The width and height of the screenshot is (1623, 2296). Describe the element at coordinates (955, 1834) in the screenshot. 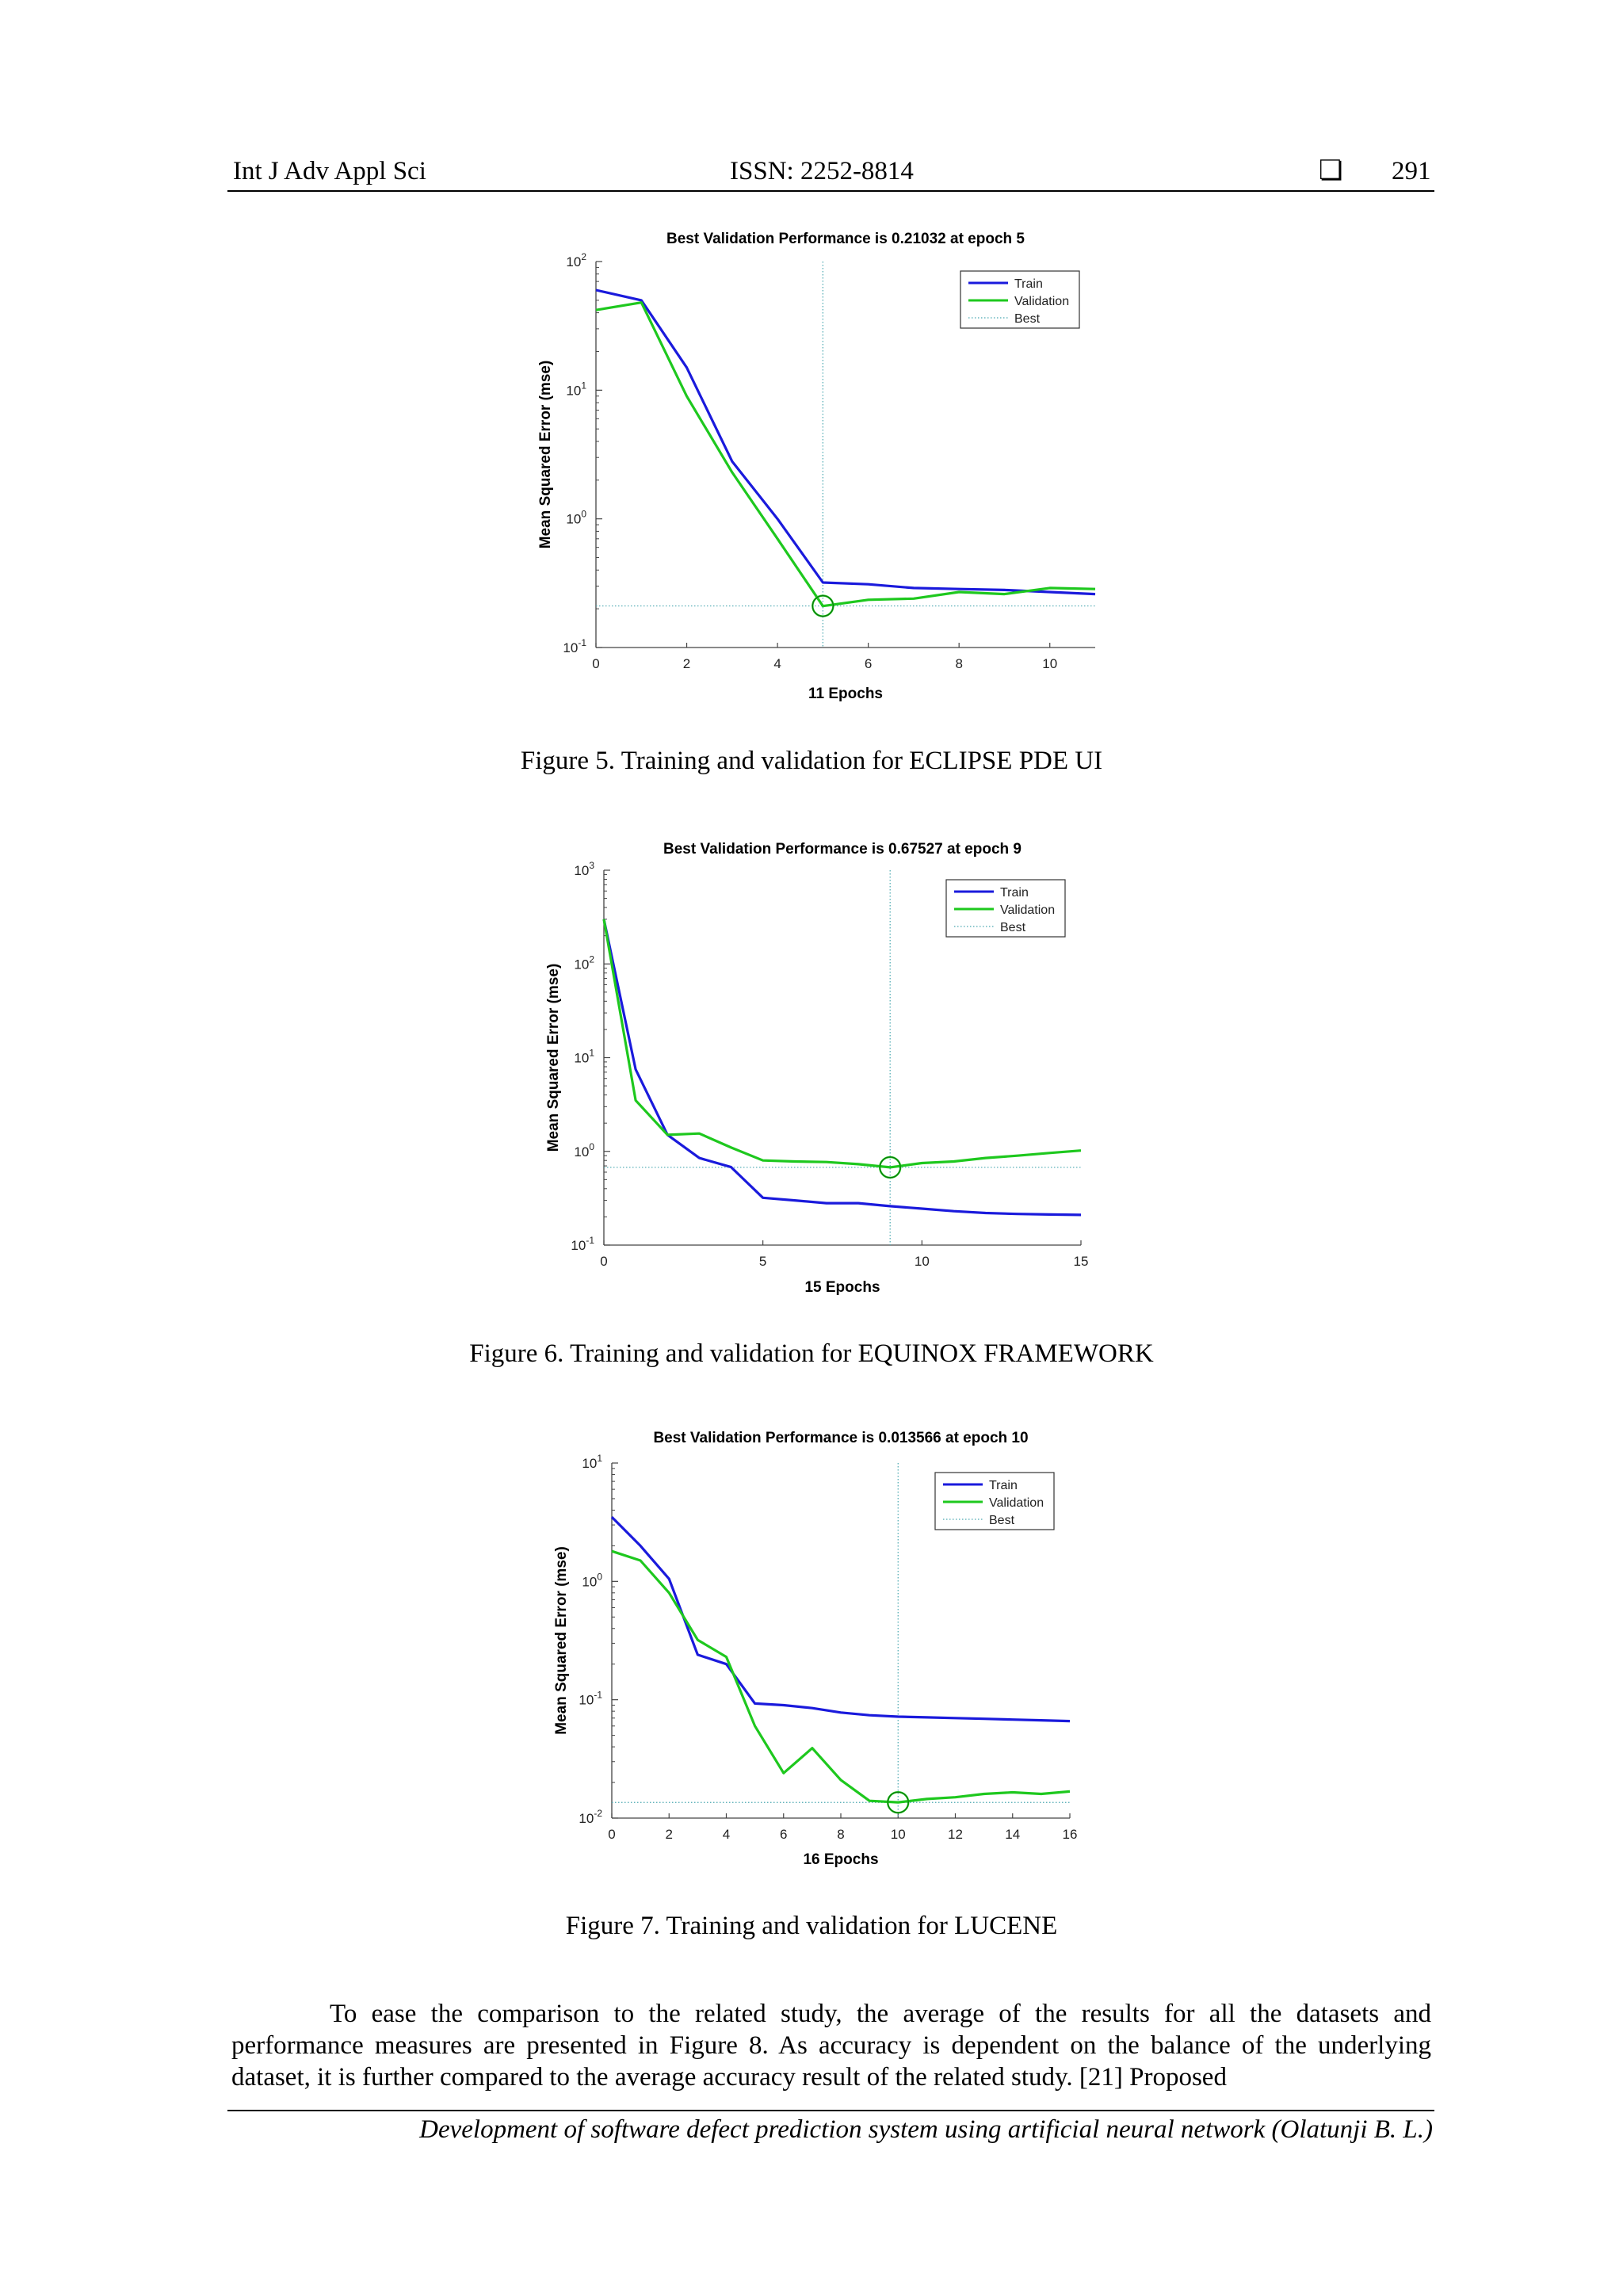

I see `x-tick-label: 12` at that location.